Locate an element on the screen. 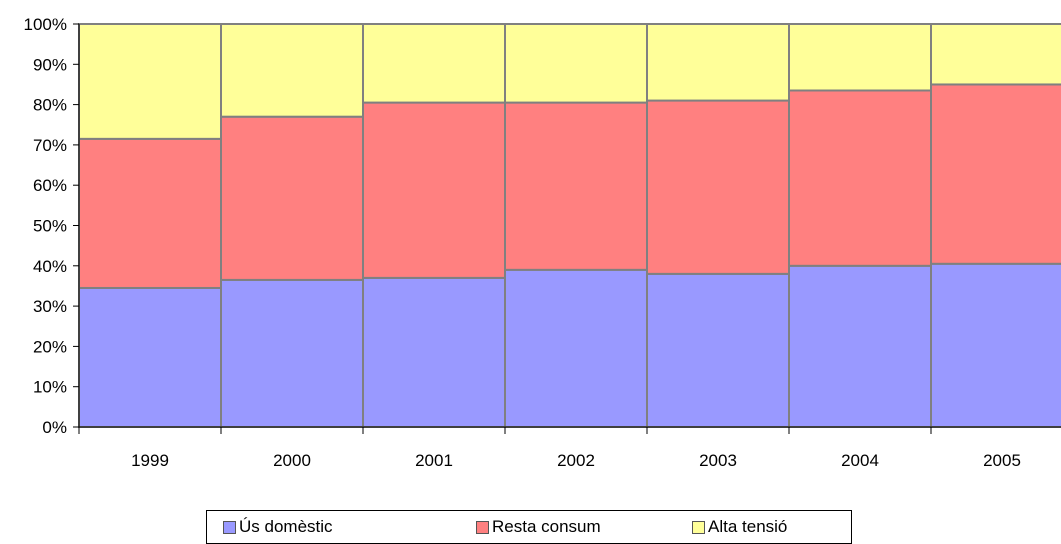 The width and height of the screenshot is (1061, 544). x-axis-ticks: 1999 2000 2001 2002 2003 2004 2005 is located at coordinates (549, 448).